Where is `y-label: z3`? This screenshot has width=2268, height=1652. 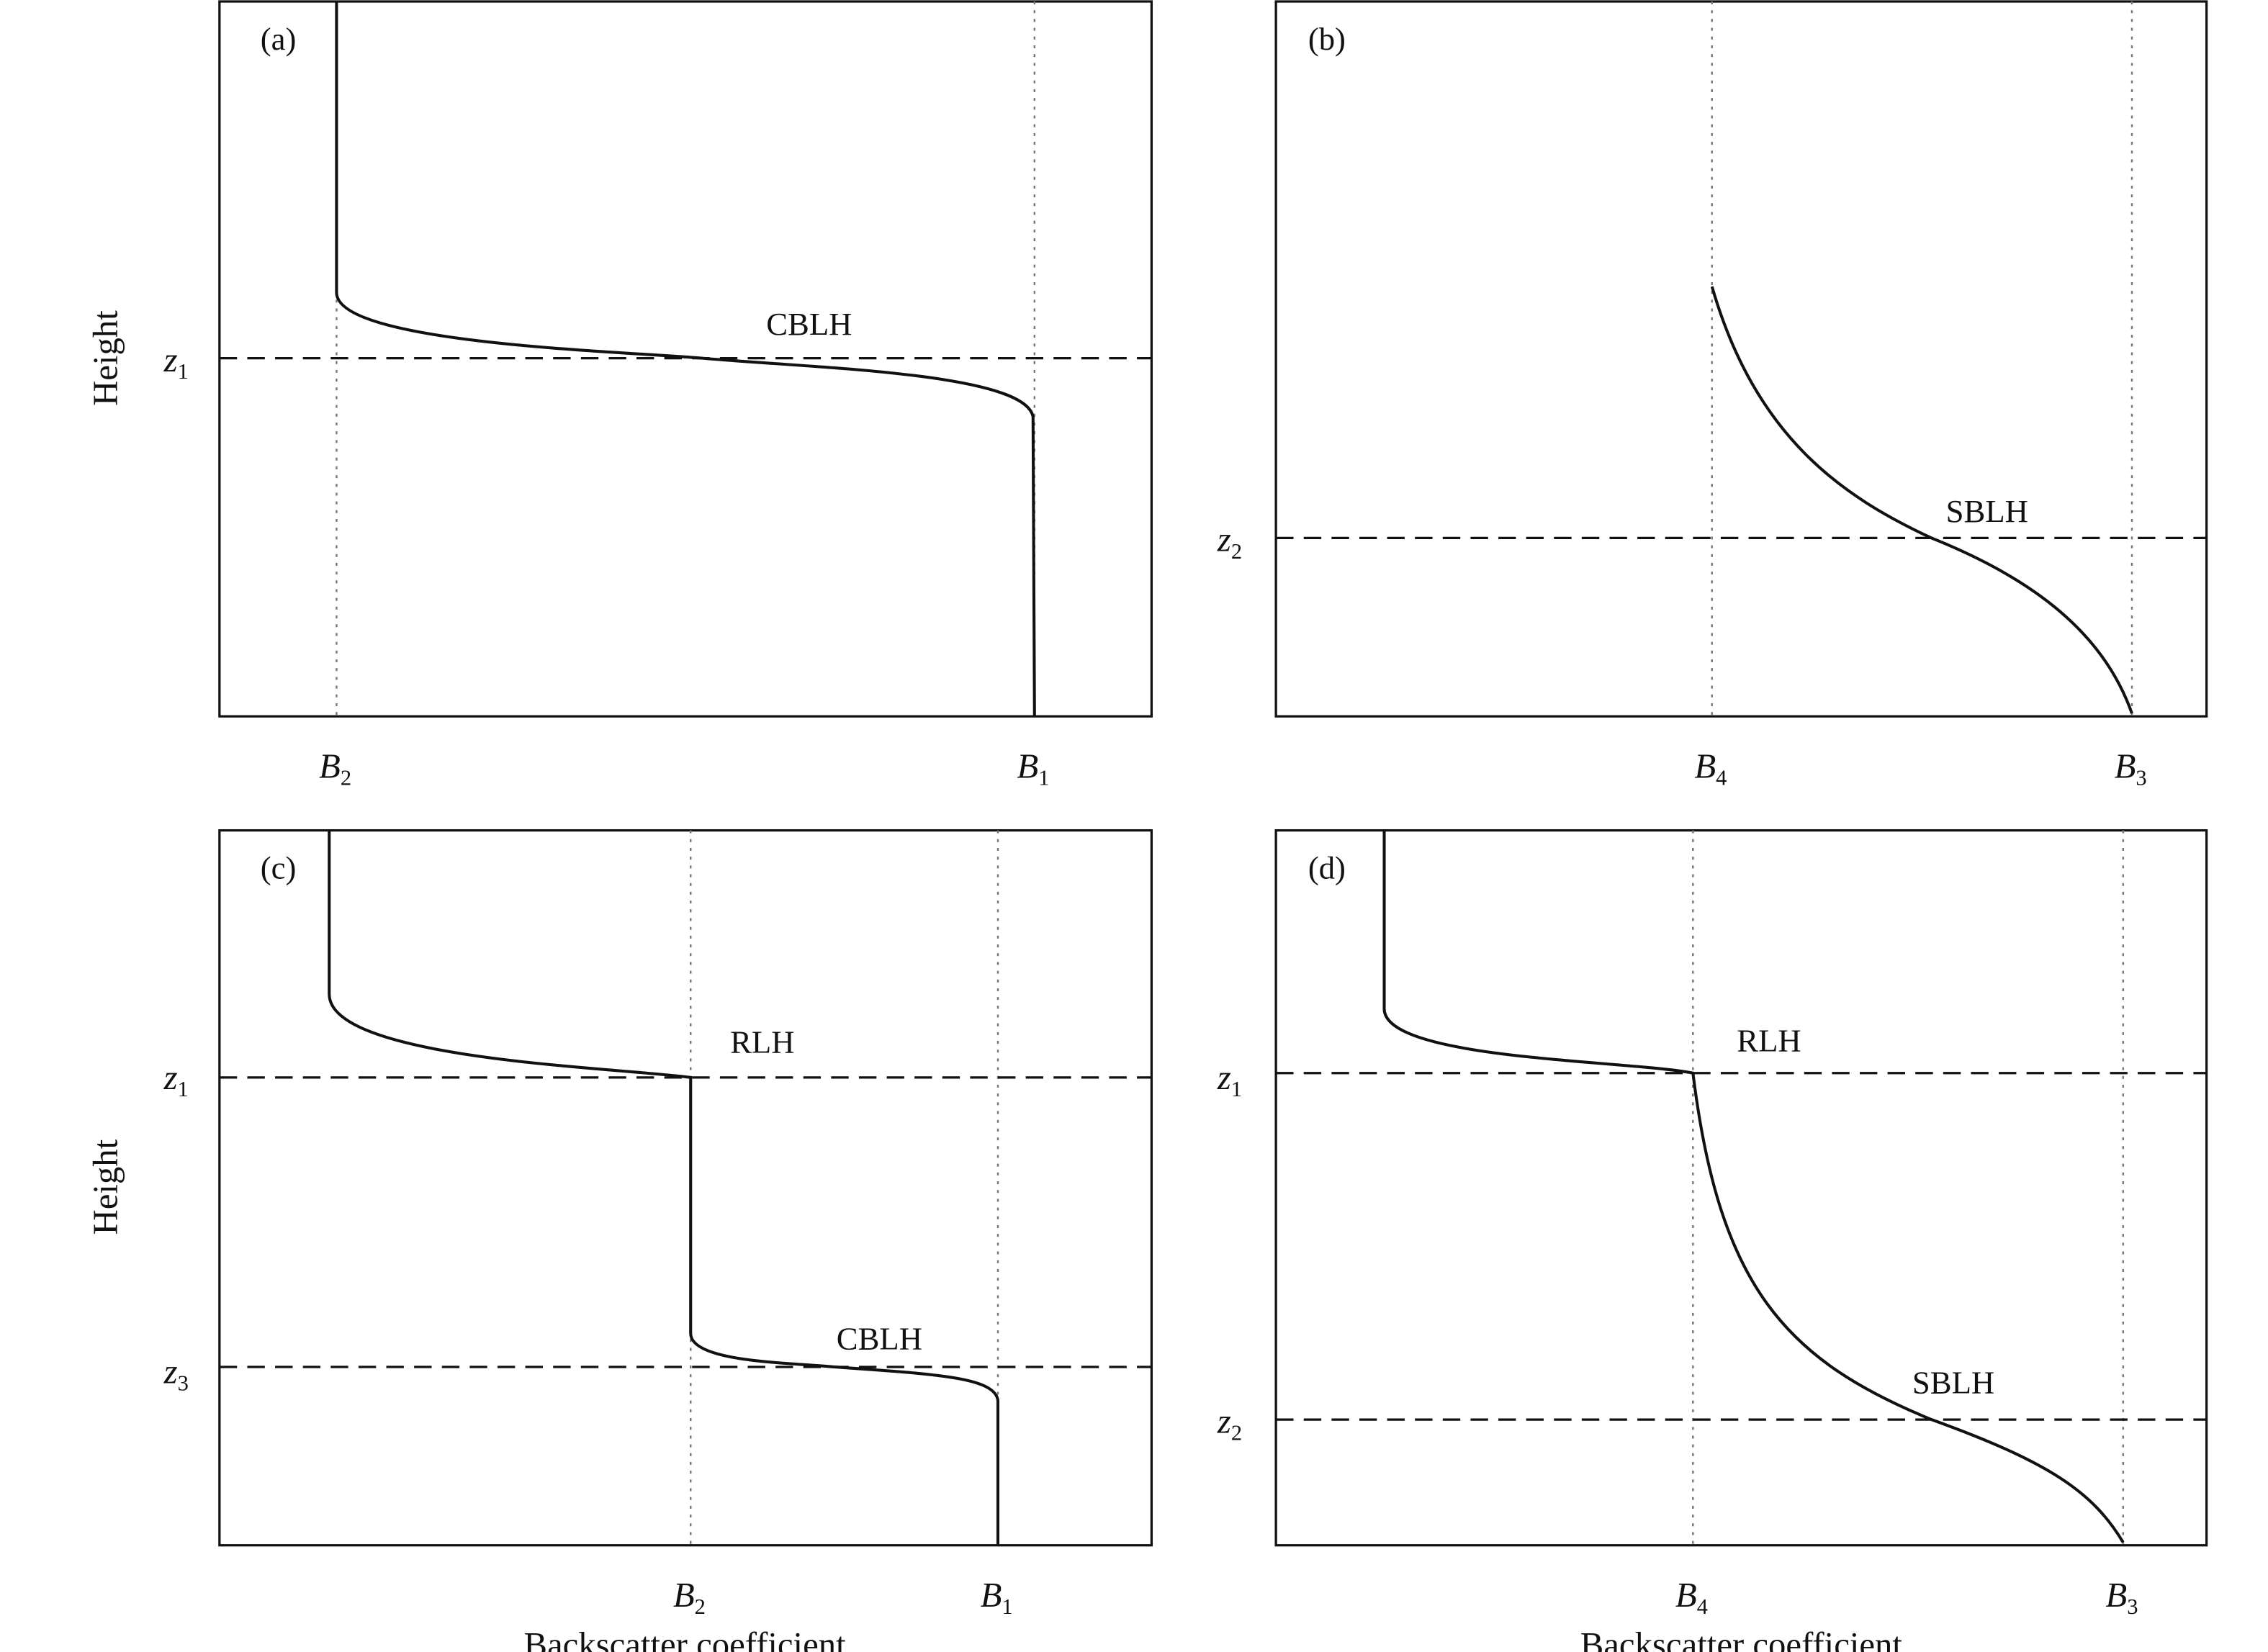
y-label: z3 is located at coordinates (176, 1373).